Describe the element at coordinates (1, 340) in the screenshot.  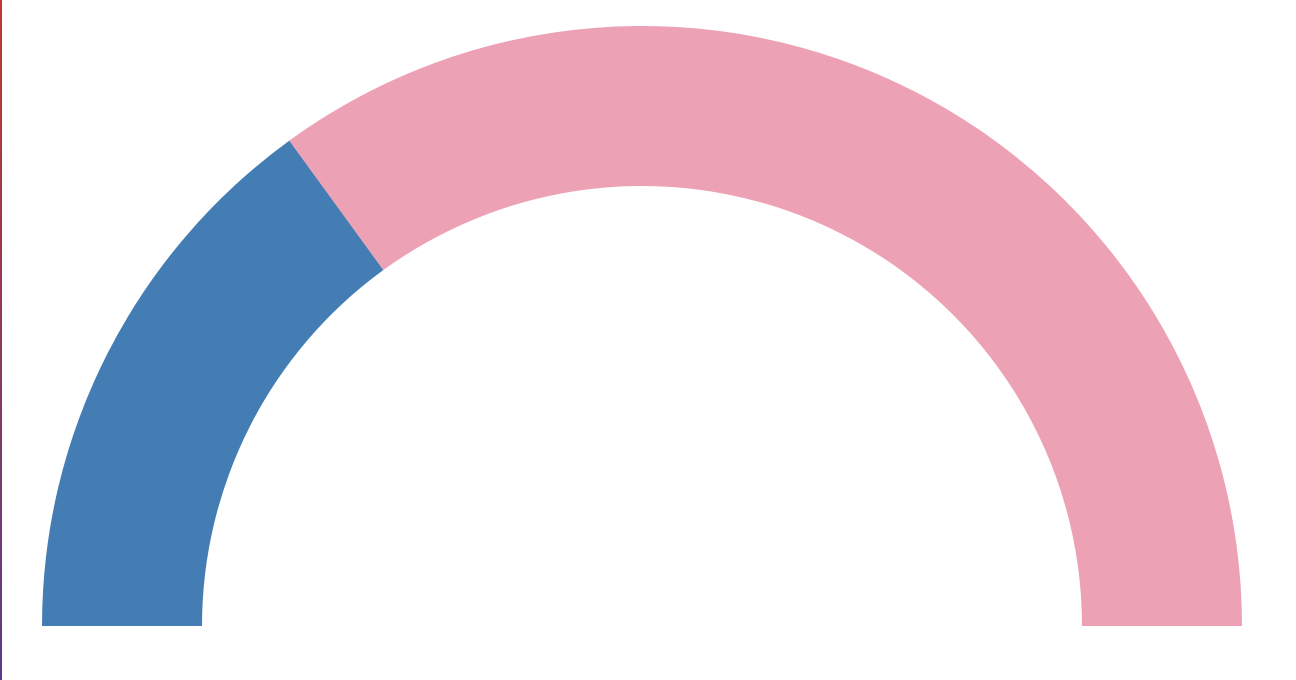
I see `left-edge-accent-bar` at that location.